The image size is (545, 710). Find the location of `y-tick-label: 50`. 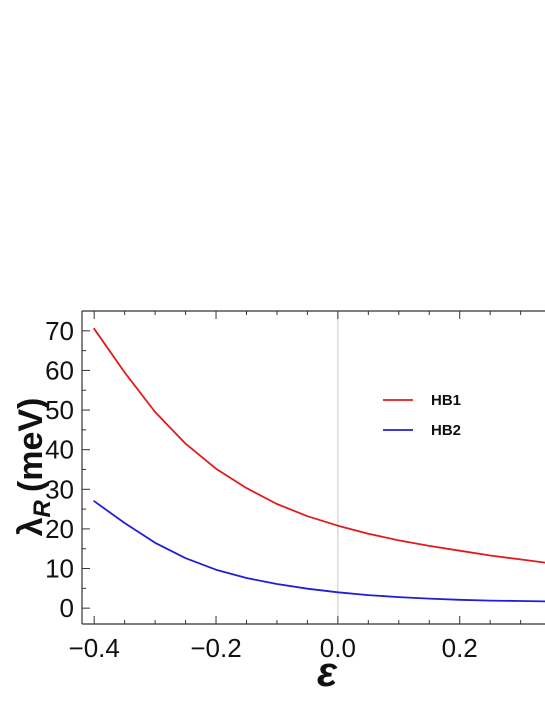

y-tick-label: 50 is located at coordinates (59, 410).